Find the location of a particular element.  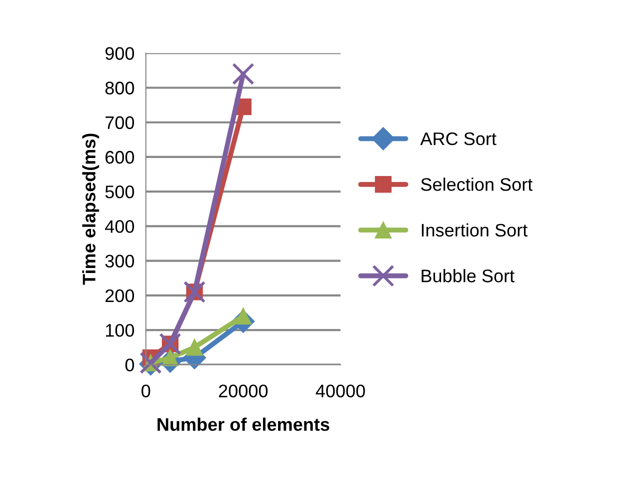

x-tick-label: 40000 is located at coordinates (340, 391).